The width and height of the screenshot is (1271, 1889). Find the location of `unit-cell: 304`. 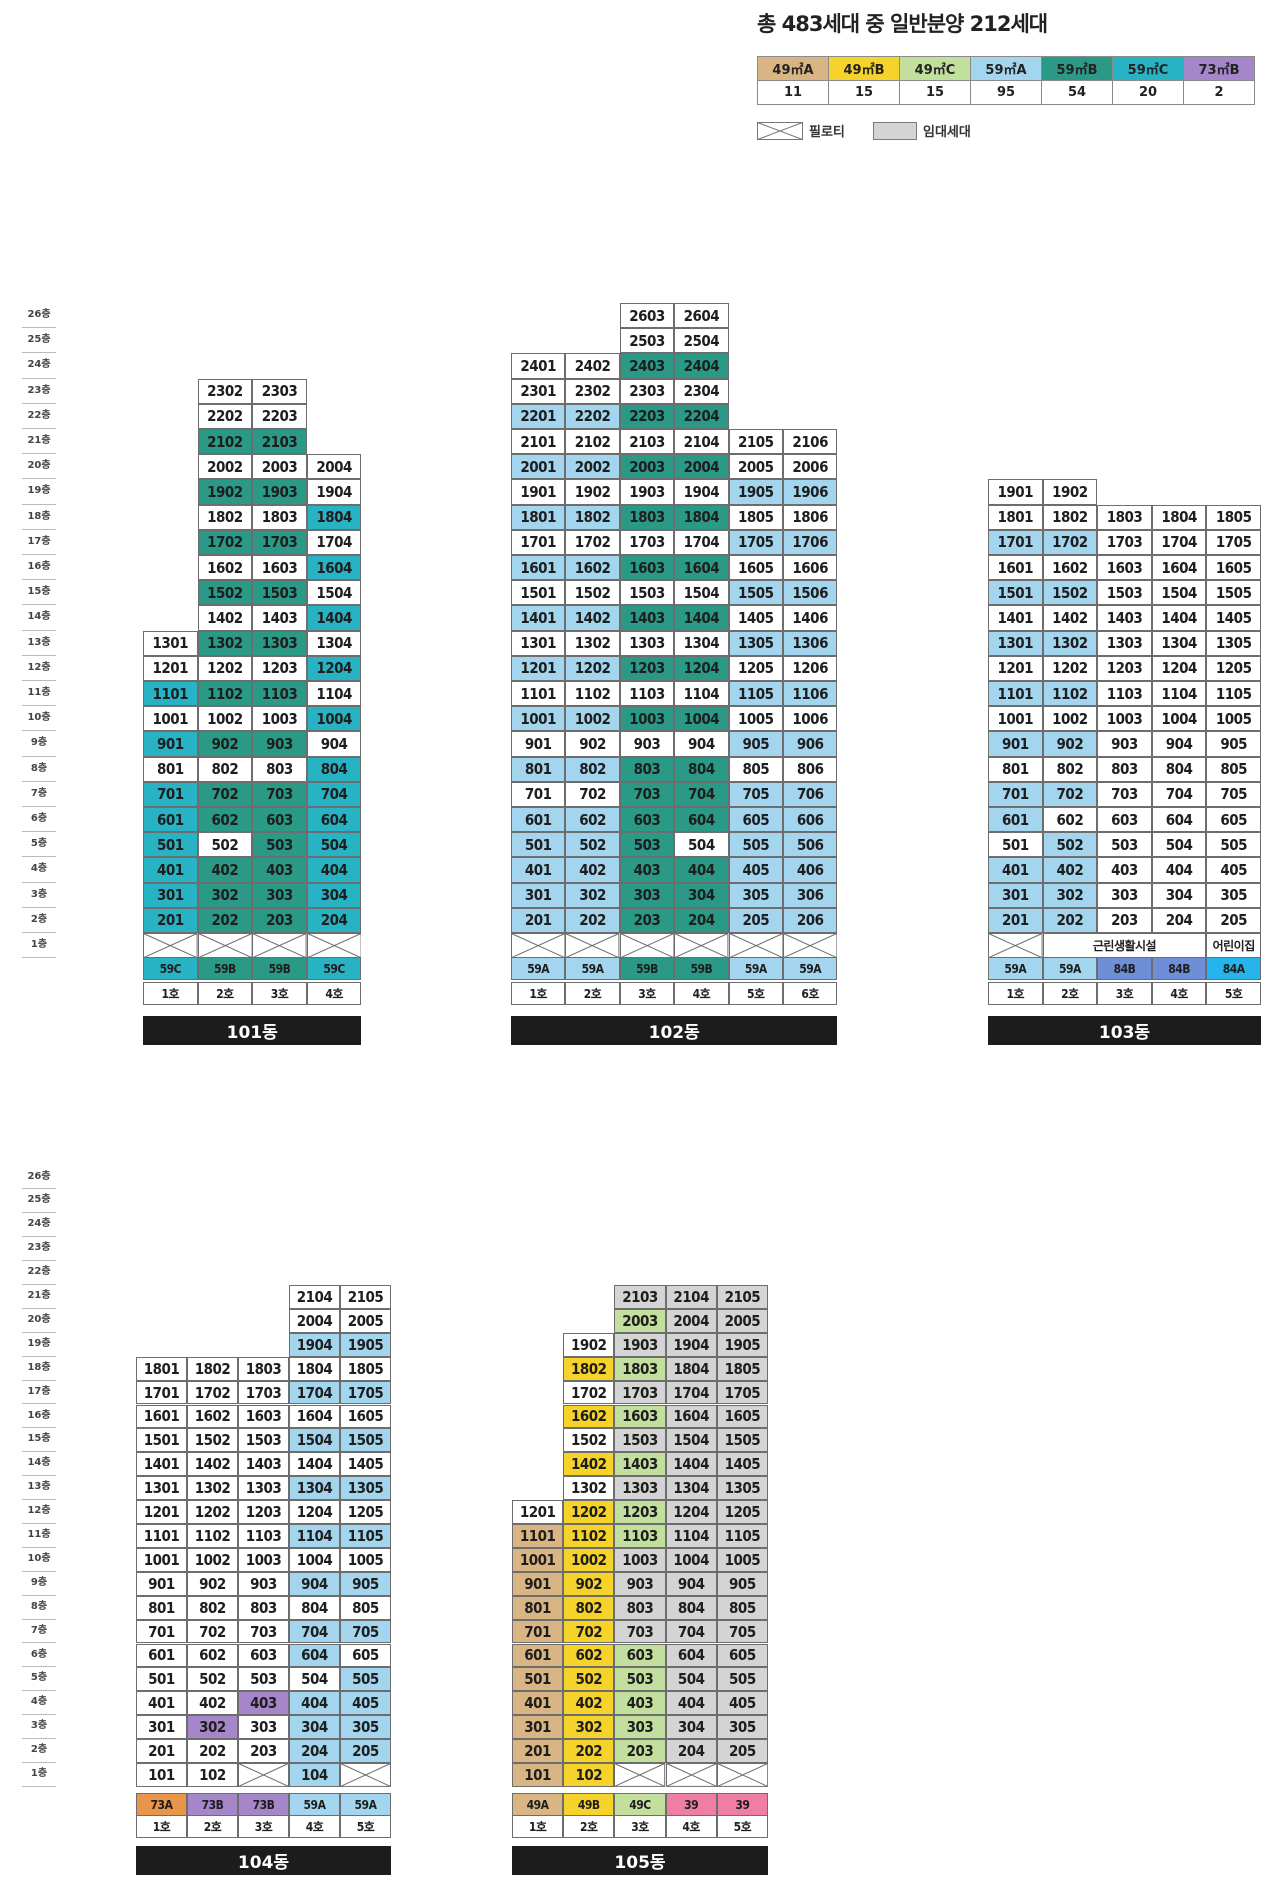

unit-cell: 304 is located at coordinates (1179, 895).